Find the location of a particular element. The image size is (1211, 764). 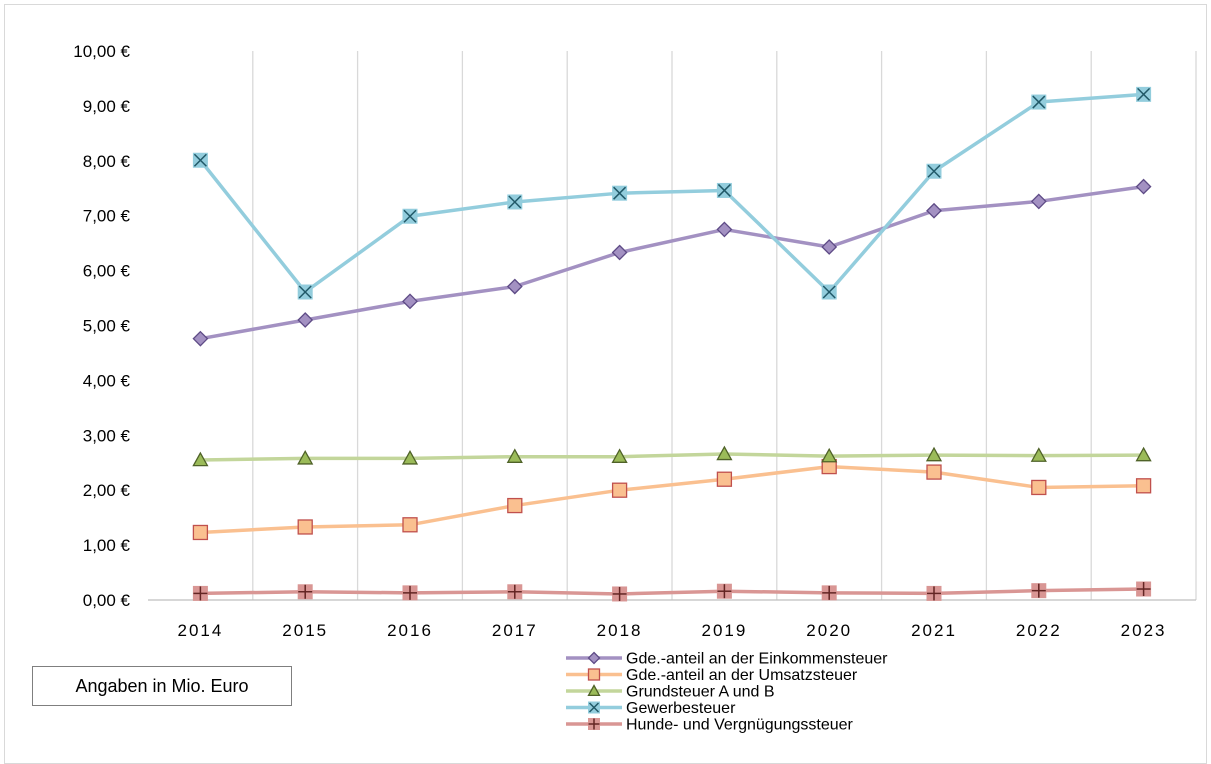

legend-label: Hunde- und Vergnügungssteuer is located at coordinates (740, 725).